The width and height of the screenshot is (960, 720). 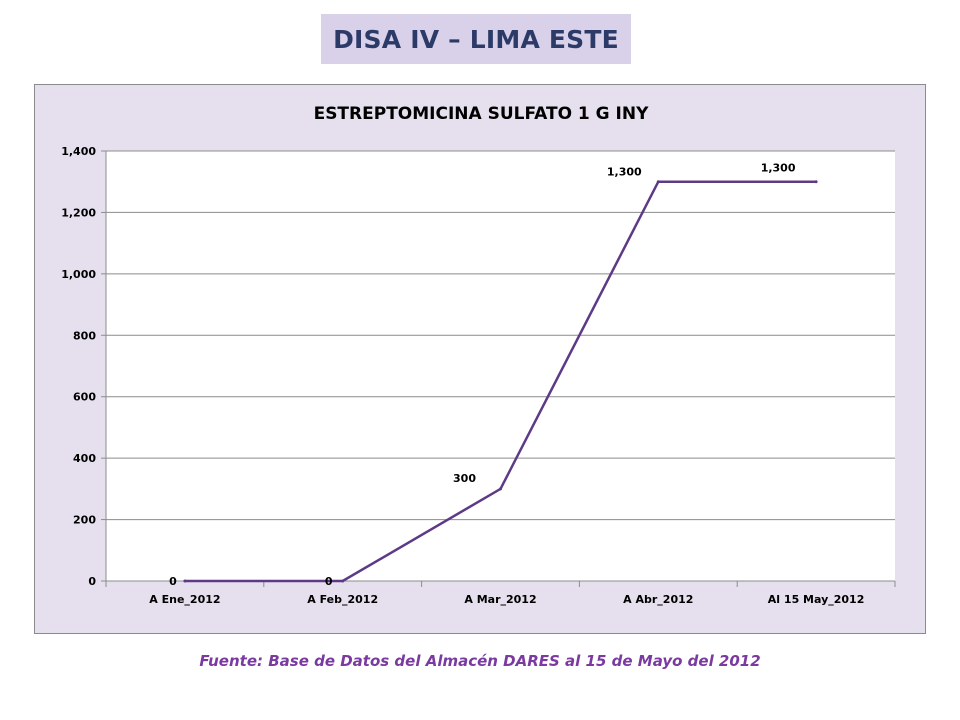 I want to click on x-tick-label: A Feb_2012, so click(x=342, y=599).